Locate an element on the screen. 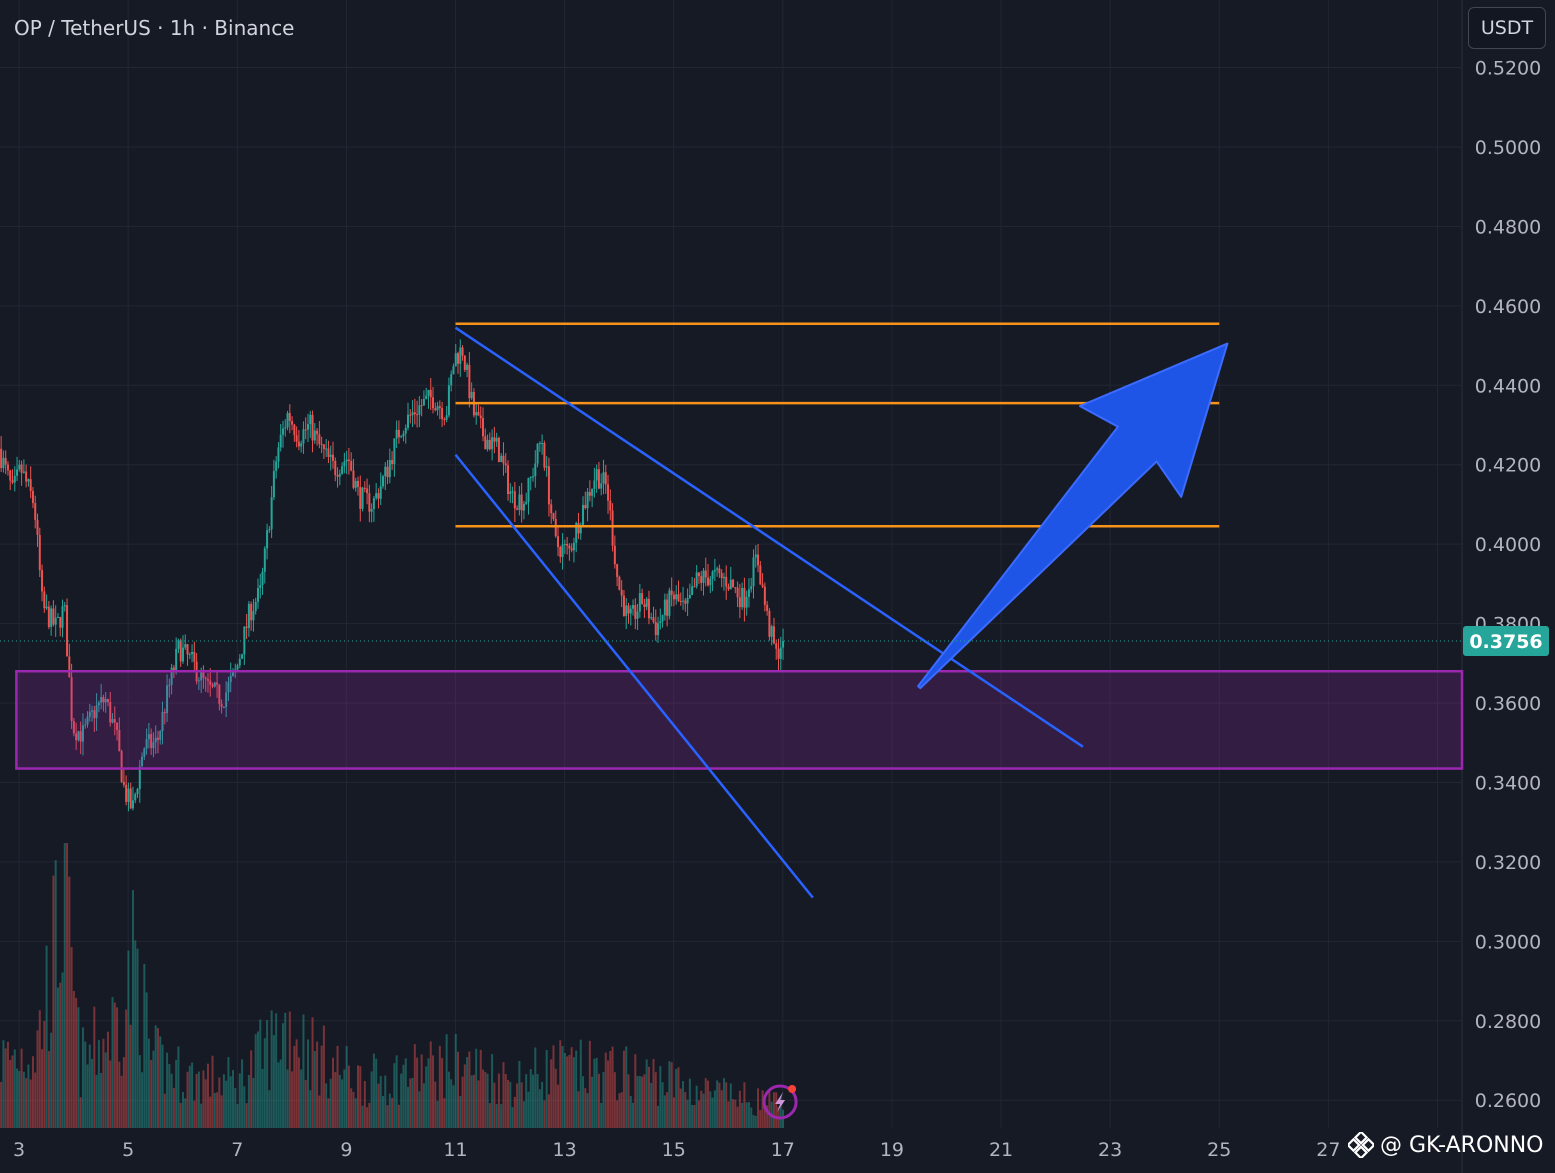 Image resolution: width=1555 pixels, height=1173 pixels. x-tick-label: 9 is located at coordinates (346, 1150).